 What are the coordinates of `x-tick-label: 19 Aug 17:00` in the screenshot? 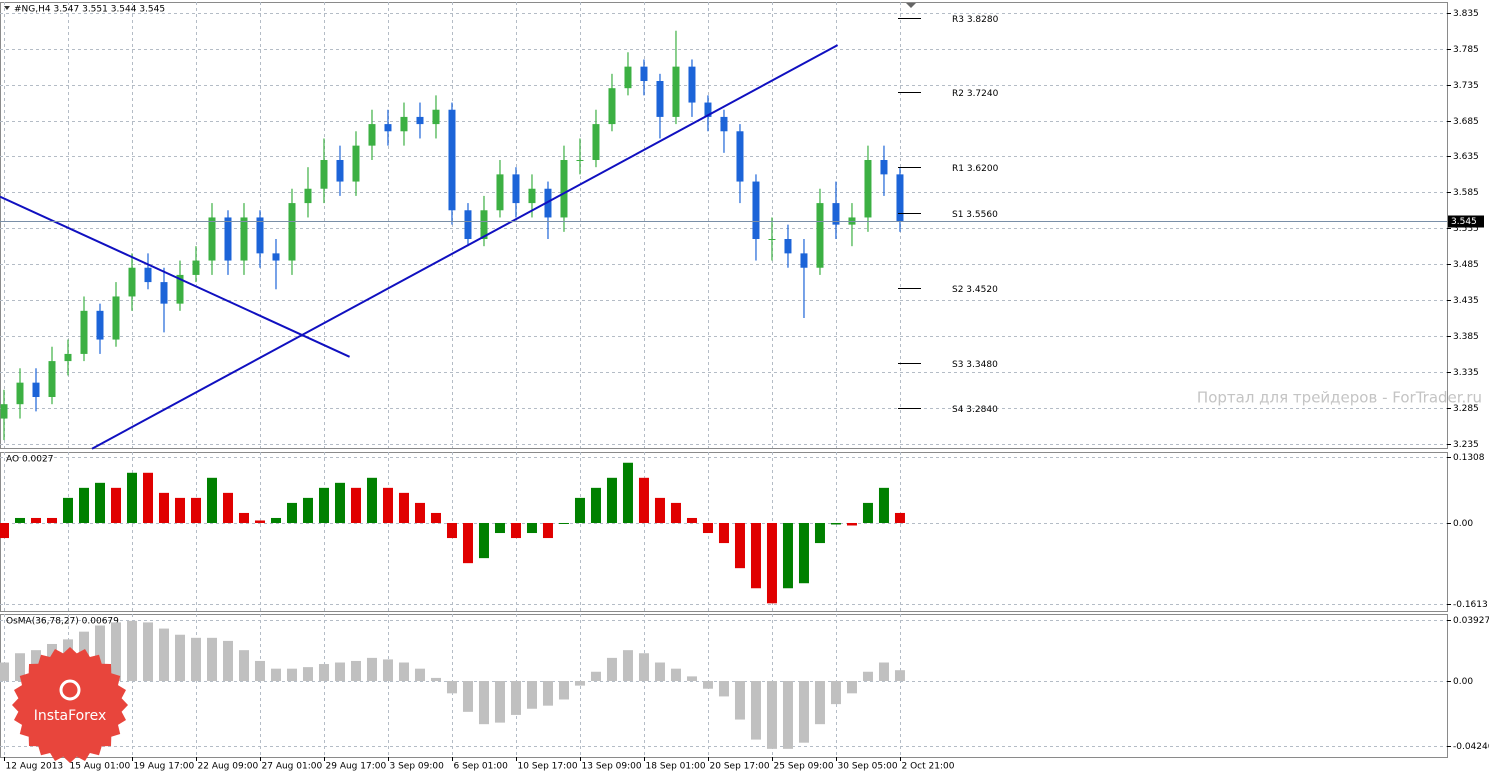 It's located at (164, 767).